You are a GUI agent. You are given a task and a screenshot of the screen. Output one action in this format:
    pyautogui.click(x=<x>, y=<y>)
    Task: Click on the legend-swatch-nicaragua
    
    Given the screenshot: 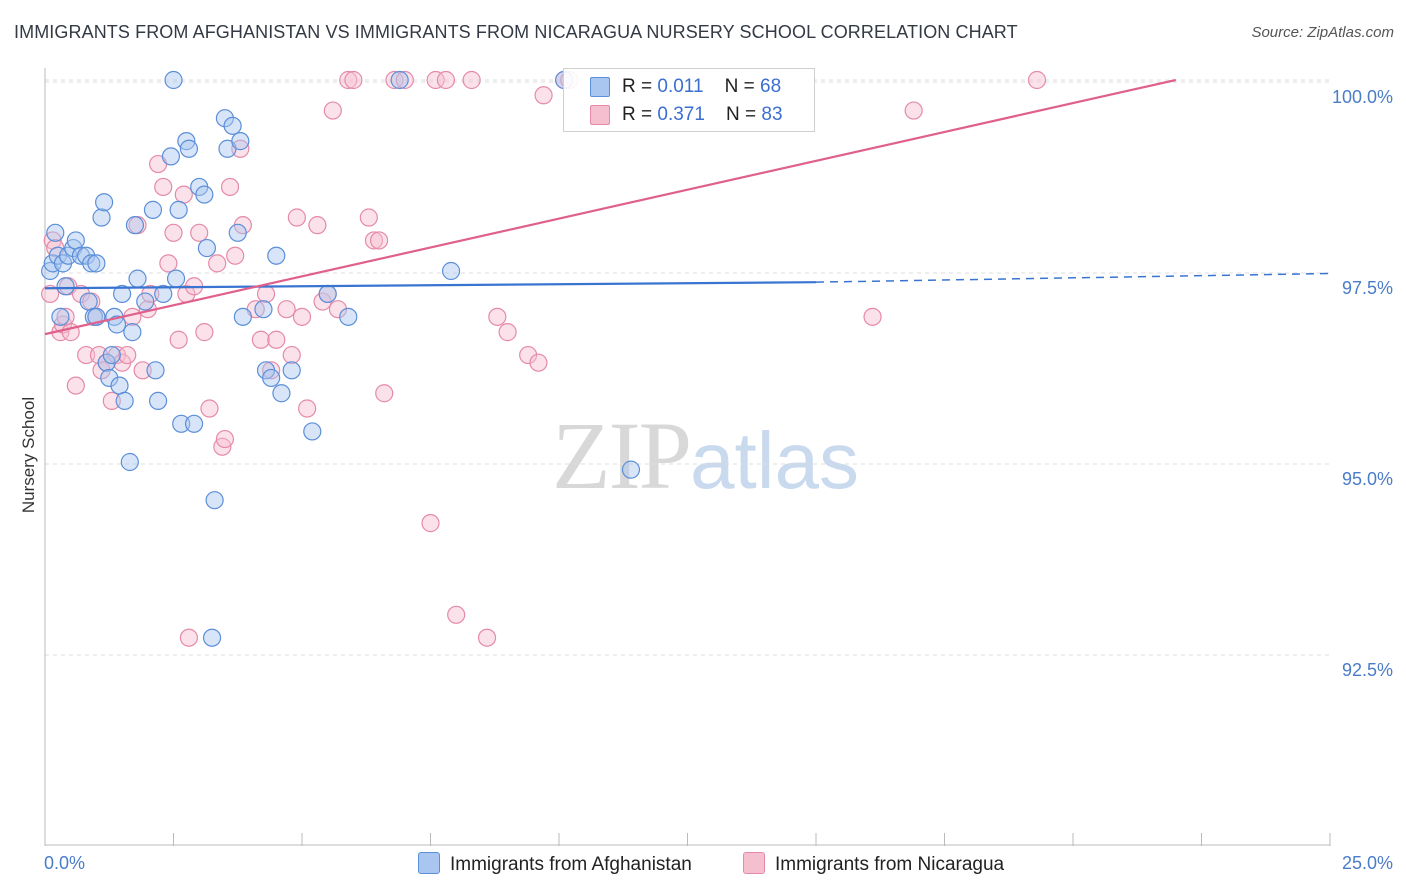 What is the action you would take?
    pyautogui.click(x=600, y=115)
    